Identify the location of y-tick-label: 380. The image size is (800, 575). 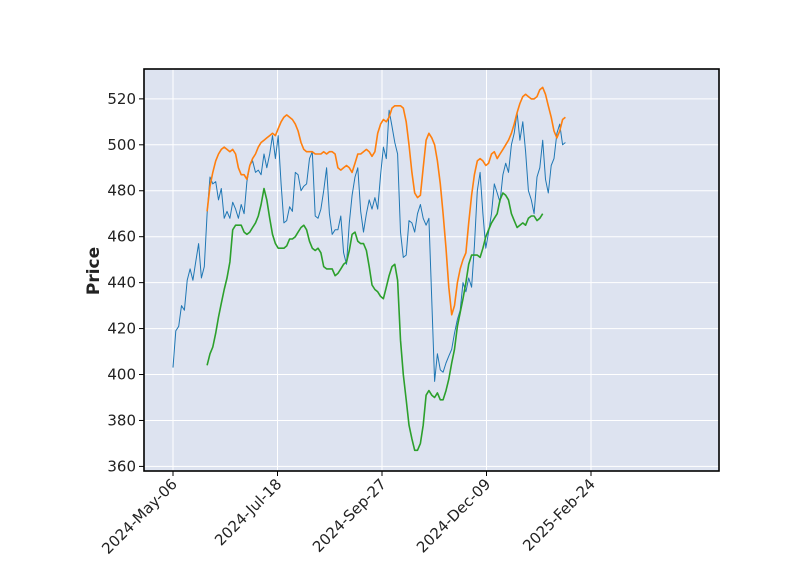
(121, 420).